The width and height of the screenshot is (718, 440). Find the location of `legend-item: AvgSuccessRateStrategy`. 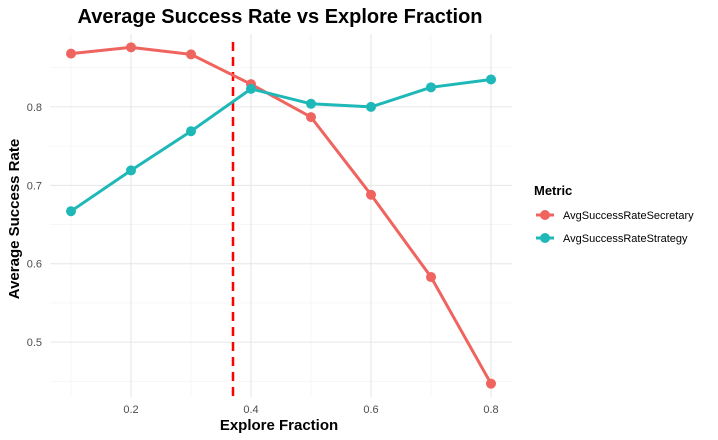

legend-item: AvgSuccessRateStrategy is located at coordinates (612, 239).